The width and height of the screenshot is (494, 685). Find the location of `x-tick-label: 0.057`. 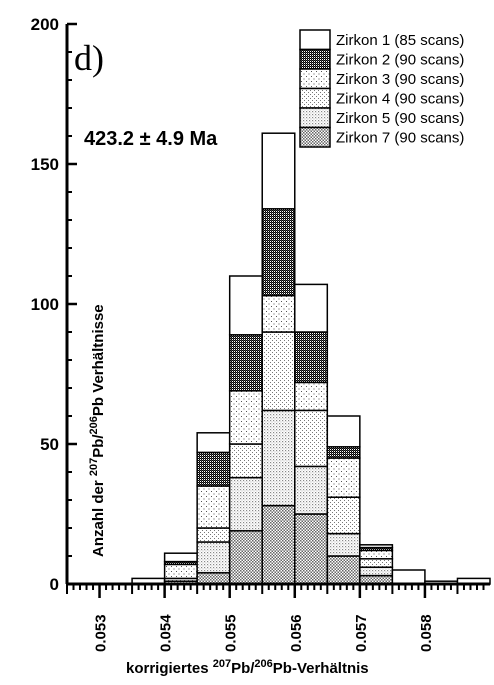

x-tick-label: 0.057 is located at coordinates (361, 633).